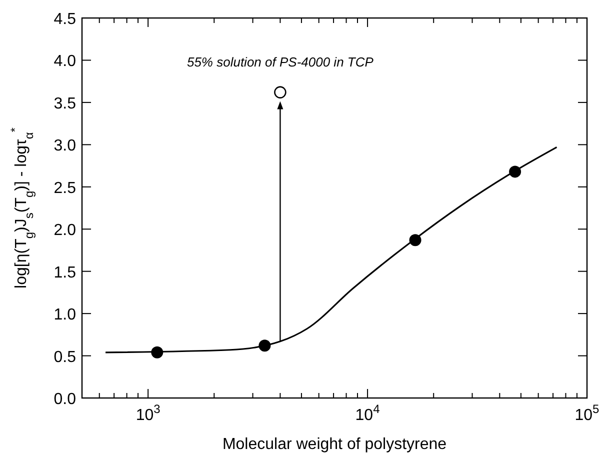 This screenshot has width=605, height=455. I want to click on x-tick-label: 10$^{5}$, so click(587, 413).